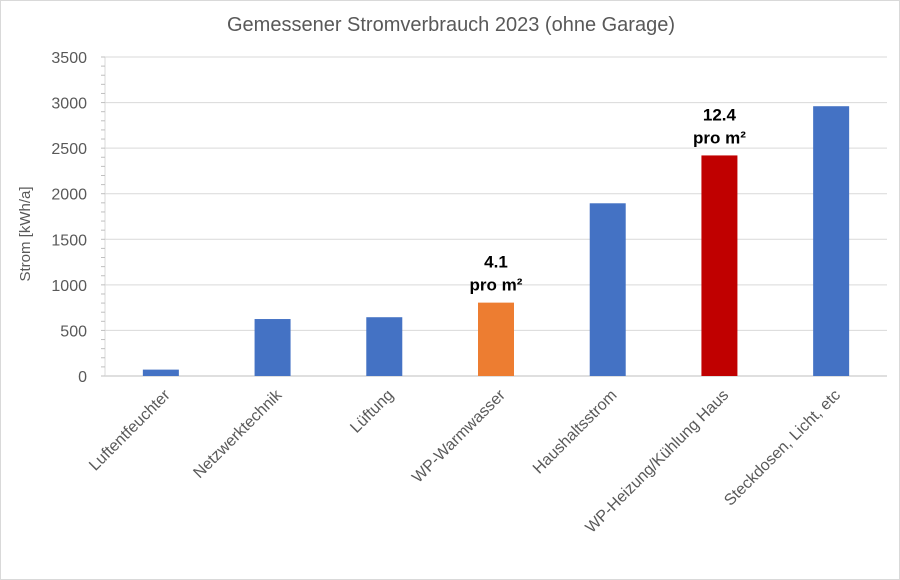 This screenshot has width=900, height=580. Describe the element at coordinates (82, 377) in the screenshot. I see `y-tick-label: 0` at that location.